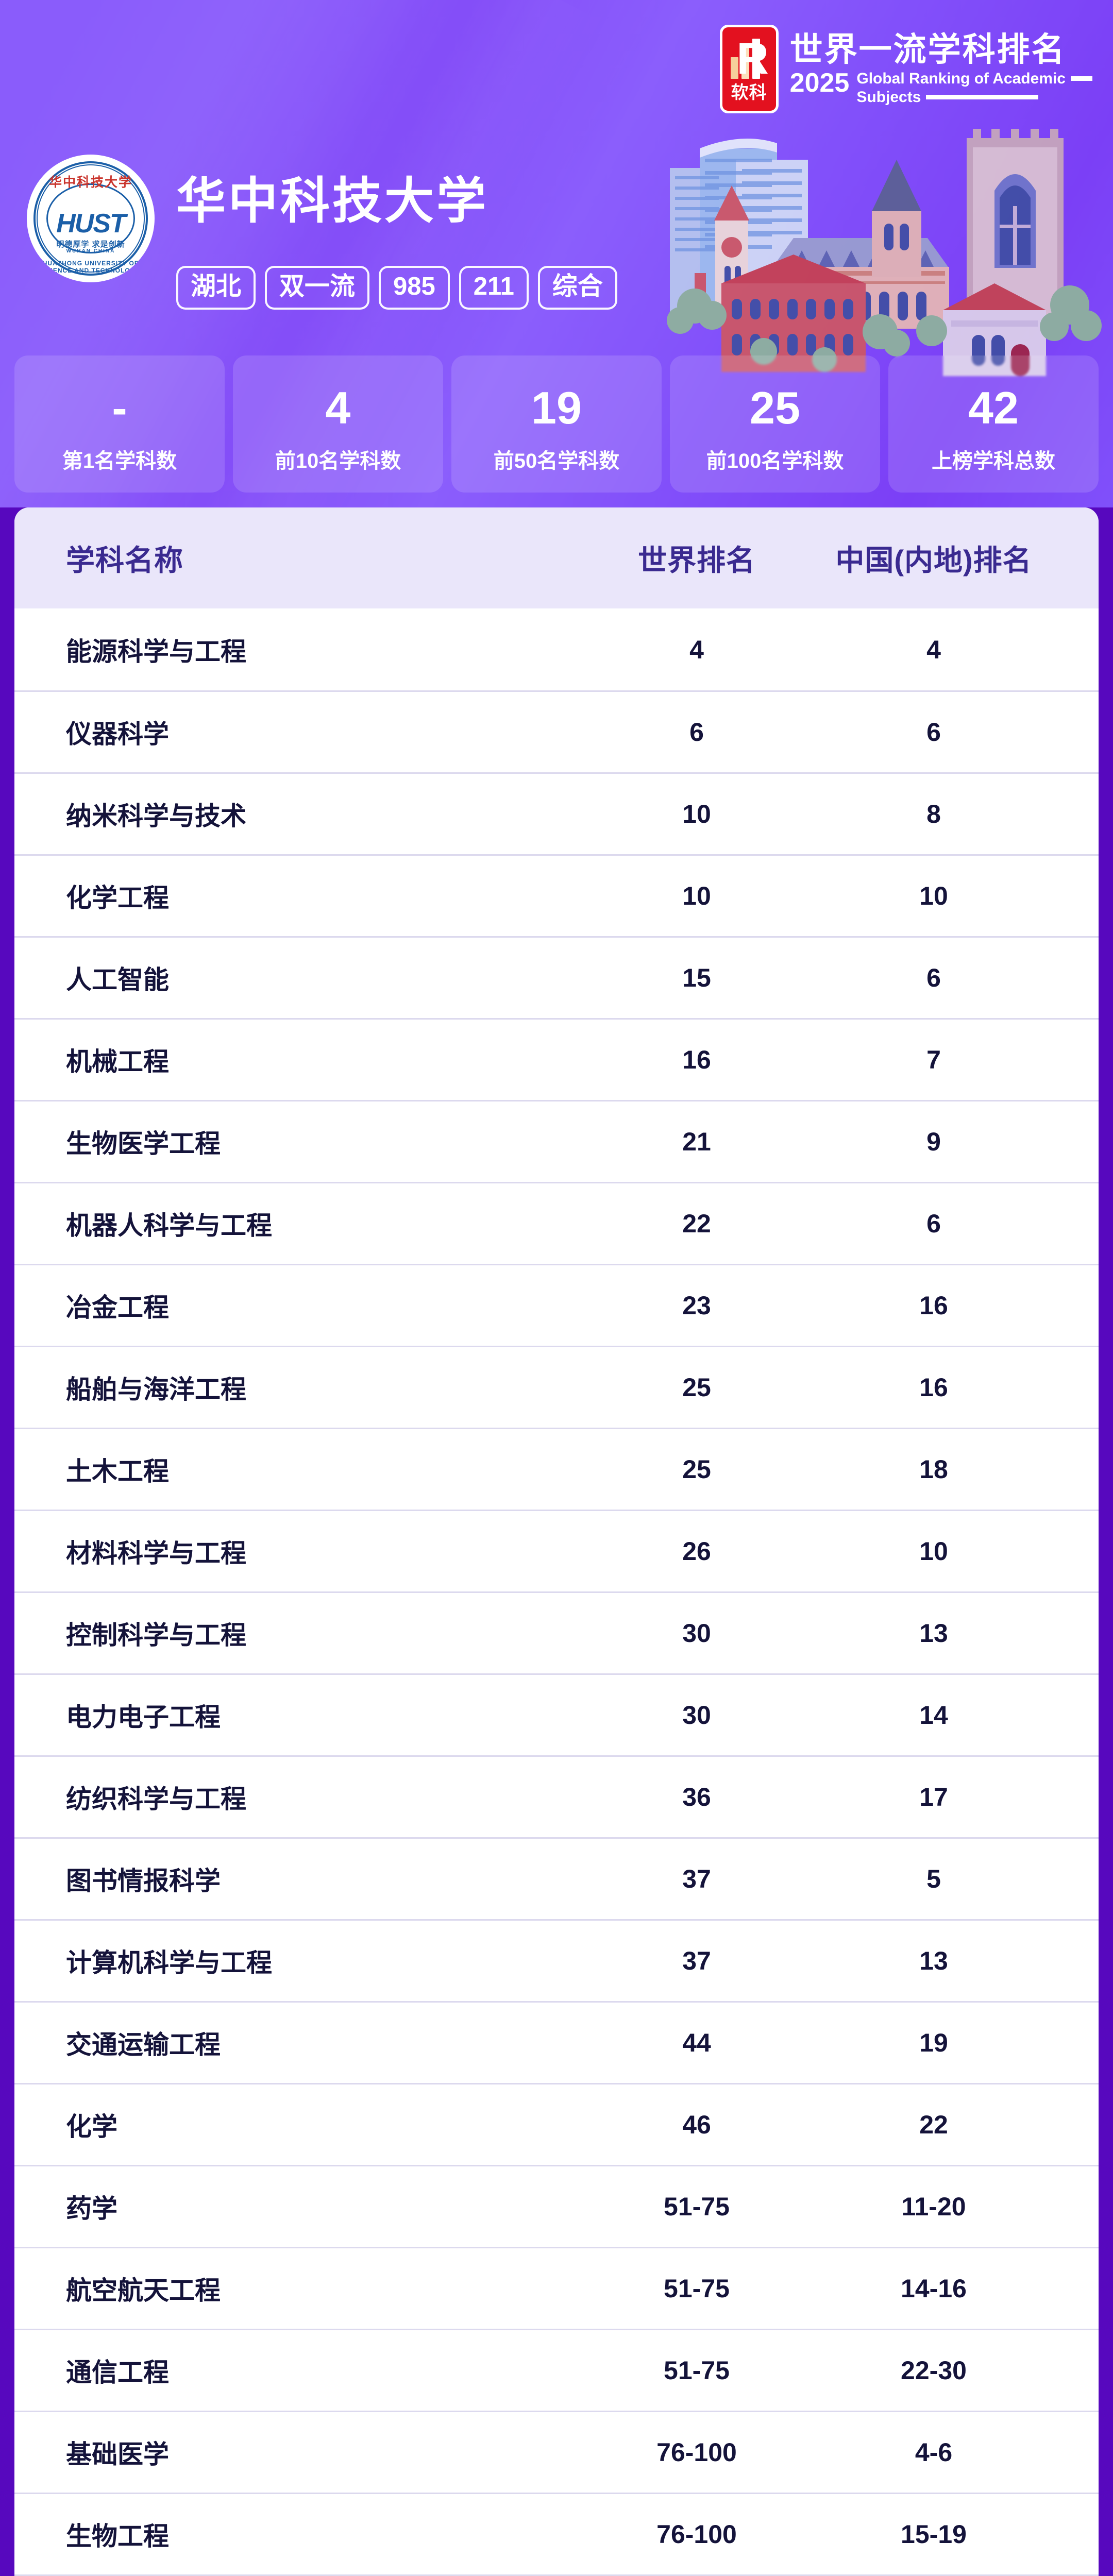 This screenshot has height=2576, width=1113. Describe the element at coordinates (90, 182) in the screenshot. I see `seal-cn-text: 华中科技大学` at that location.